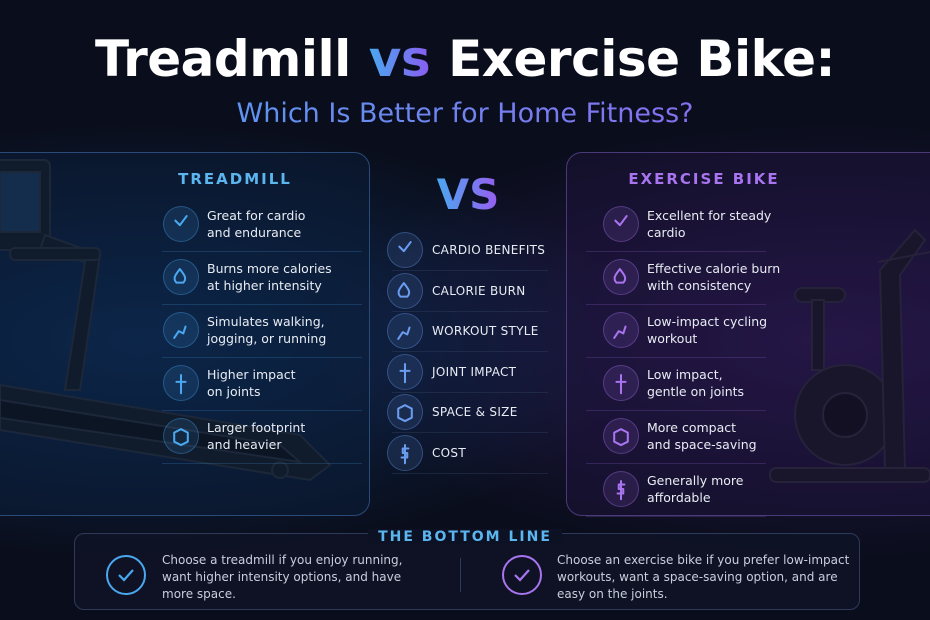 The image size is (930, 620). I want to click on title: Treadmill vs Exercise Bike:, so click(465, 59).